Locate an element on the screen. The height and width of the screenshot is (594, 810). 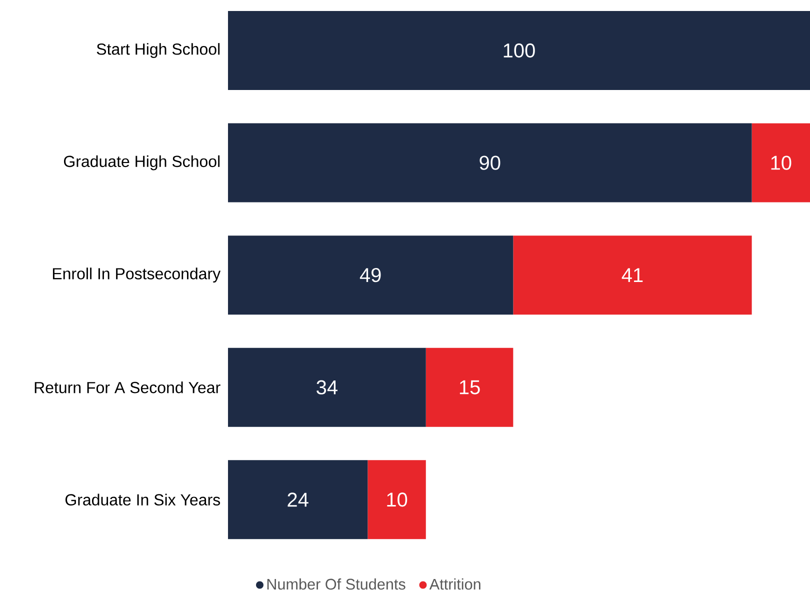
data-label: 100 is located at coordinates (519, 50).